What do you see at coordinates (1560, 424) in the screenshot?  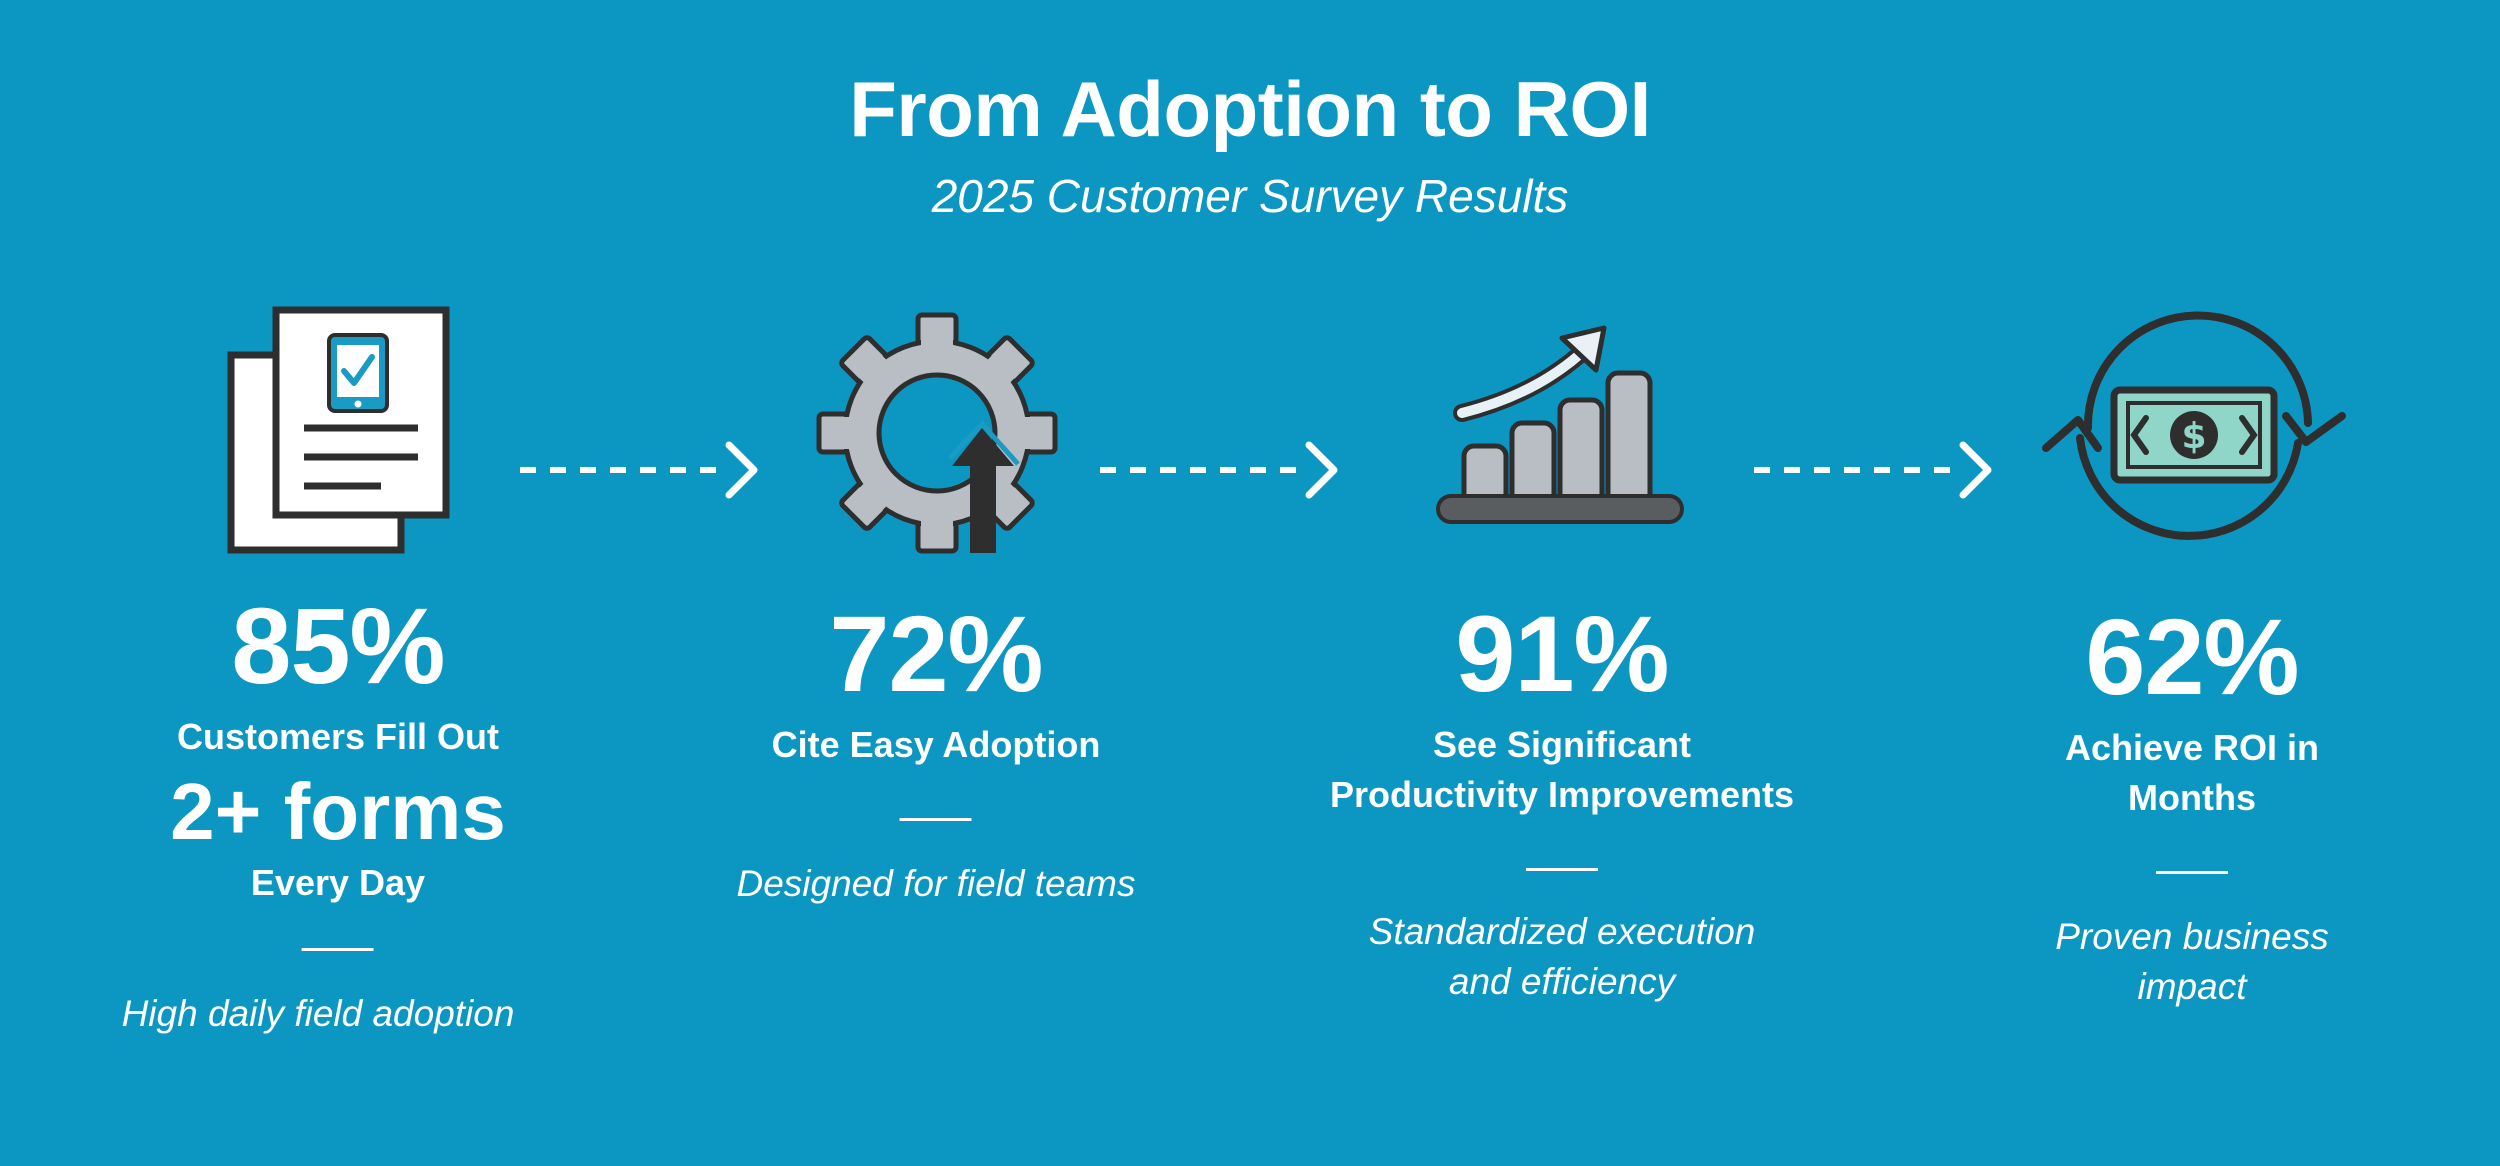 I see `growth-chart-icon` at bounding box center [1560, 424].